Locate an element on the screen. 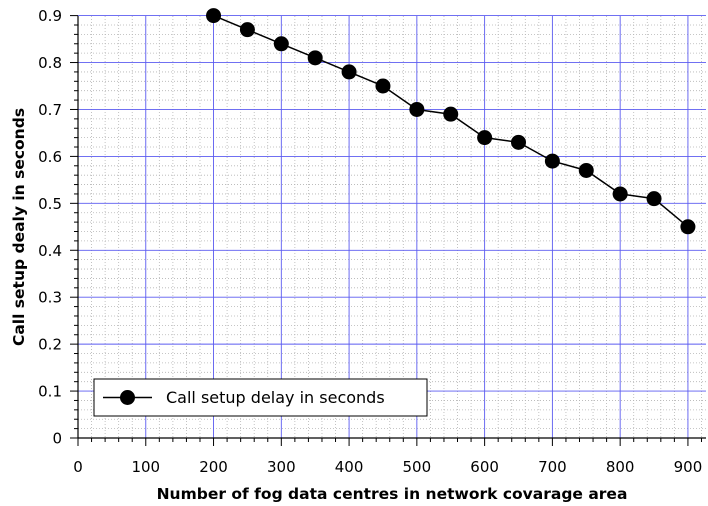  y-axis-title: Call setup dealy in seconds is located at coordinates (19, 227).